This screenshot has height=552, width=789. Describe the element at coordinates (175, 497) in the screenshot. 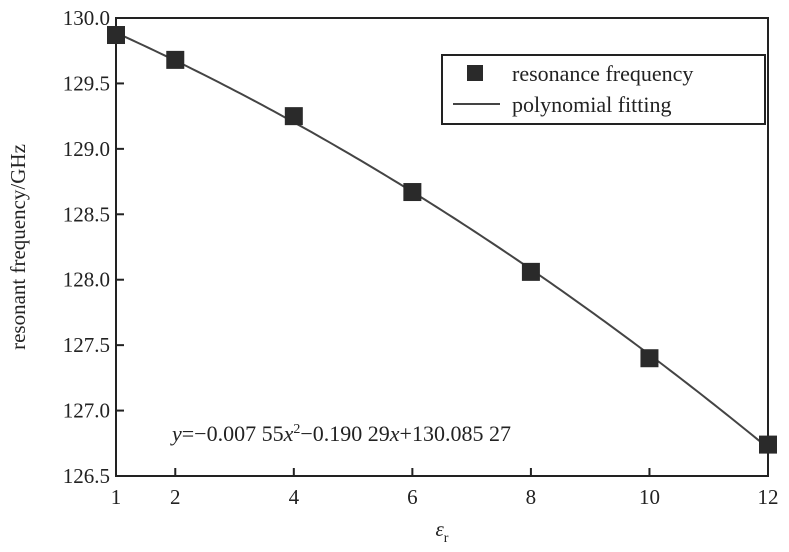

I see `x-tick-label: 2` at that location.